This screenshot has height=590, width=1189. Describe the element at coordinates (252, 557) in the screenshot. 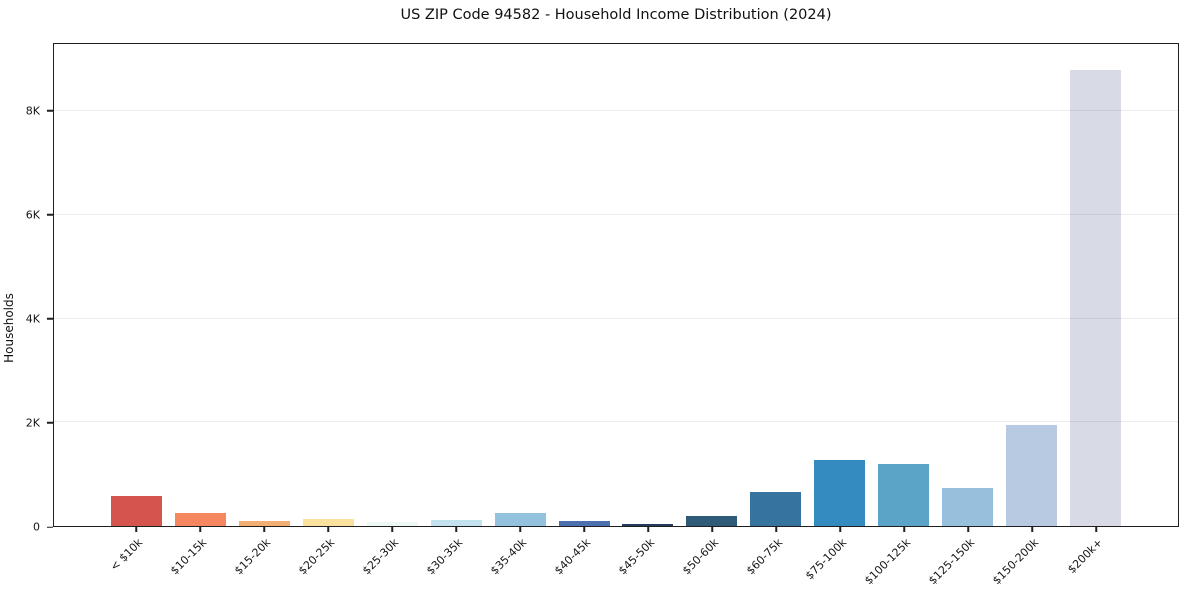

I see `x-tick-label-$15-20k: $15-20k` at that location.